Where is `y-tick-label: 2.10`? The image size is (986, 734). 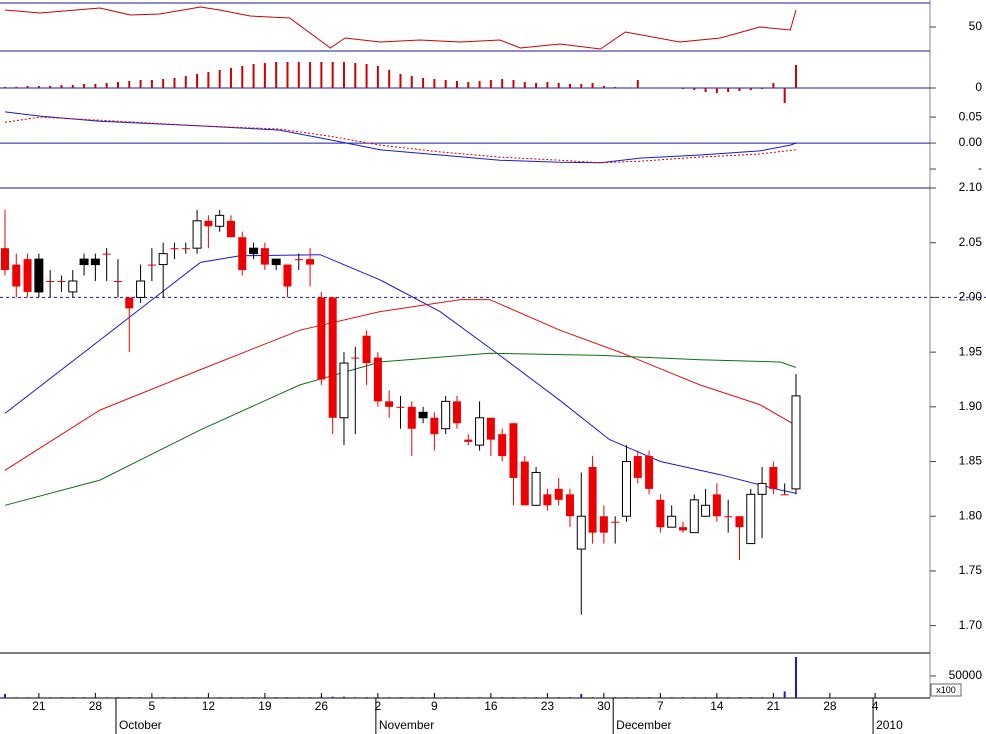
y-tick-label: 2.10 is located at coordinates (971, 187).